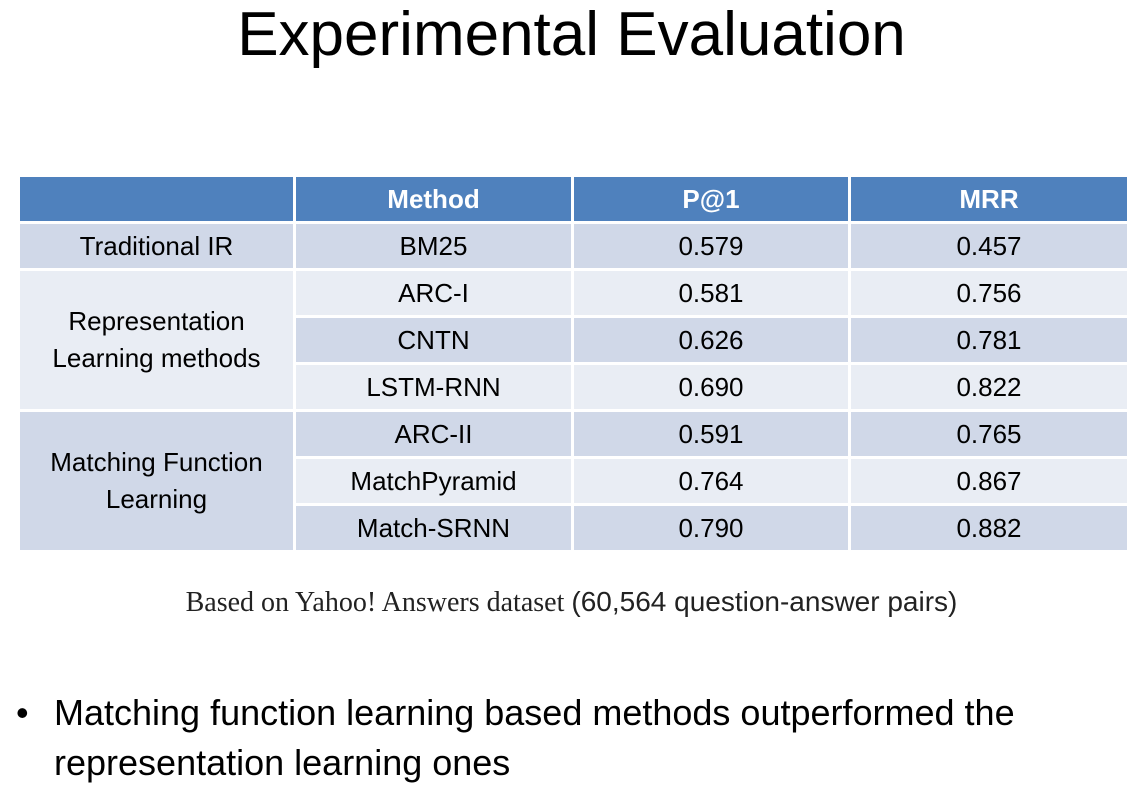 Image resolution: width=1143 pixels, height=795 pixels. Describe the element at coordinates (989, 246) in the screenshot. I see `mrr-cell: 0.457` at that location.